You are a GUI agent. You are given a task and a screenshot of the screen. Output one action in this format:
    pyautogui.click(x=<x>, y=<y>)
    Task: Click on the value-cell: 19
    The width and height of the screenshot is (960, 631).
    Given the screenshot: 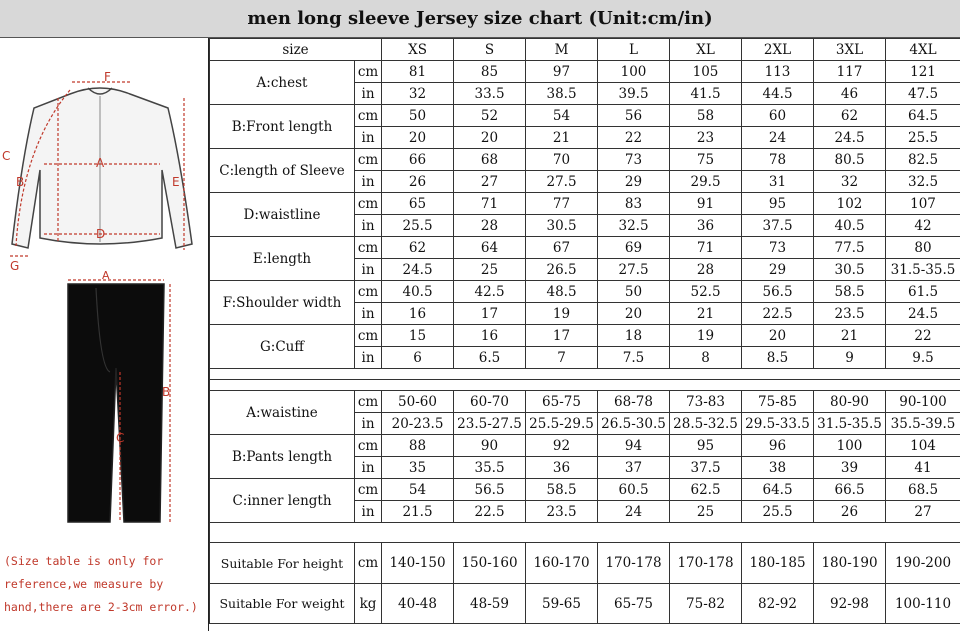 What is the action you would take?
    pyautogui.click(x=706, y=335)
    